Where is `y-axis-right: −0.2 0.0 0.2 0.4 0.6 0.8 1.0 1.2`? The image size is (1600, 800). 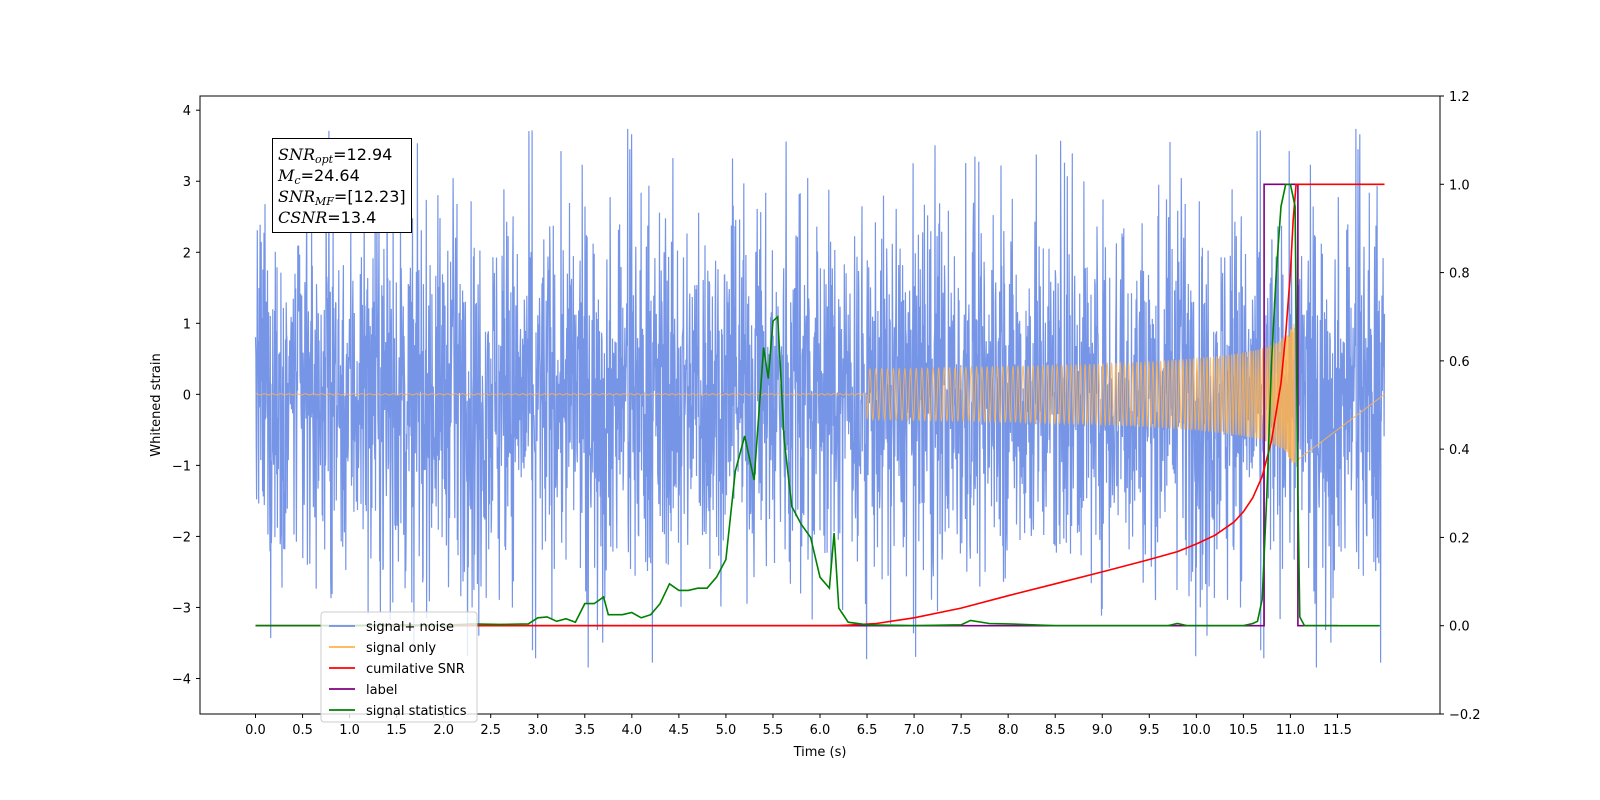 y-axis-right: −0.2 0.0 0.2 0.4 0.6 0.8 1.0 1.2 is located at coordinates (1460, 406).